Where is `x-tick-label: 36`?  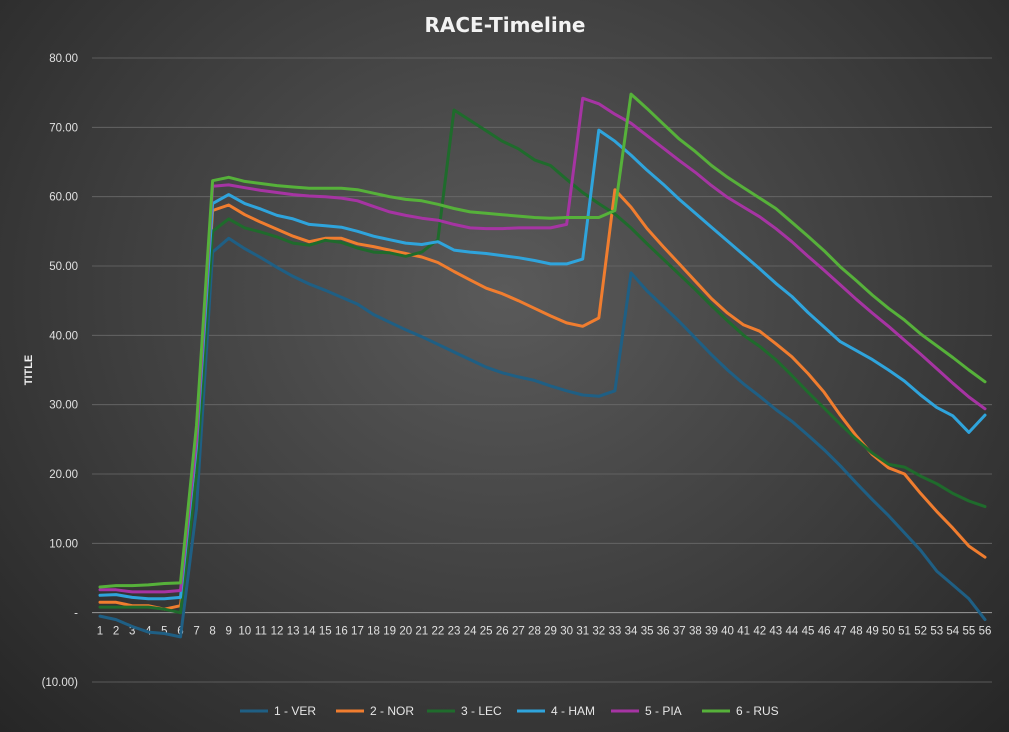
x-tick-label: 36 is located at coordinates (663, 632).